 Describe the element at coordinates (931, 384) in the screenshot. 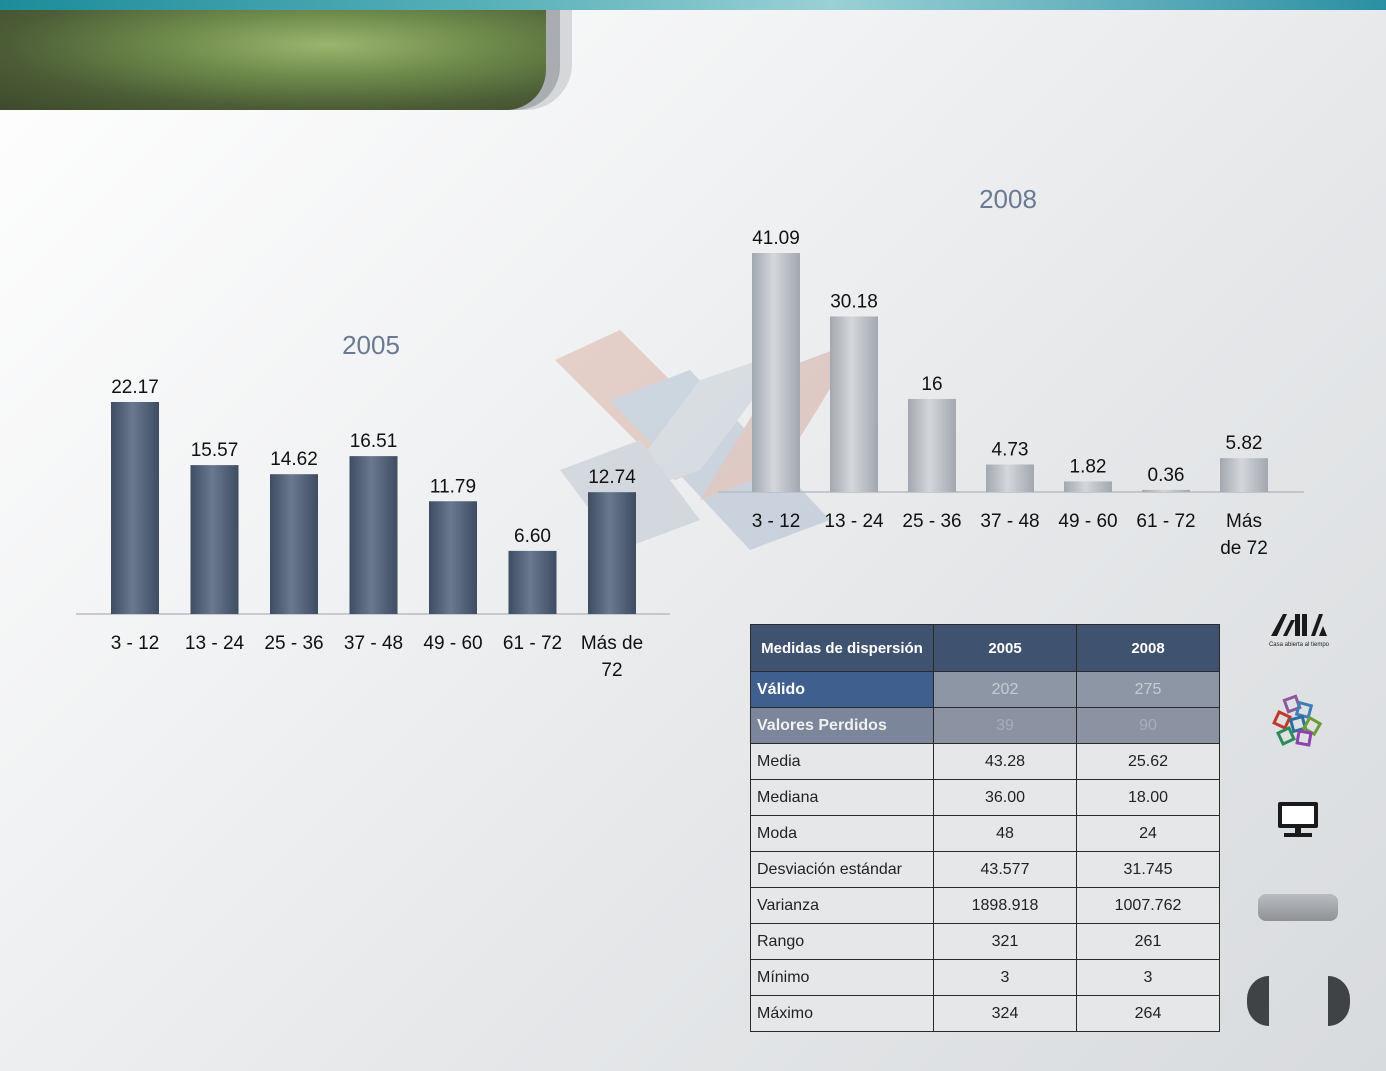

I see `data-label: 16` at that location.